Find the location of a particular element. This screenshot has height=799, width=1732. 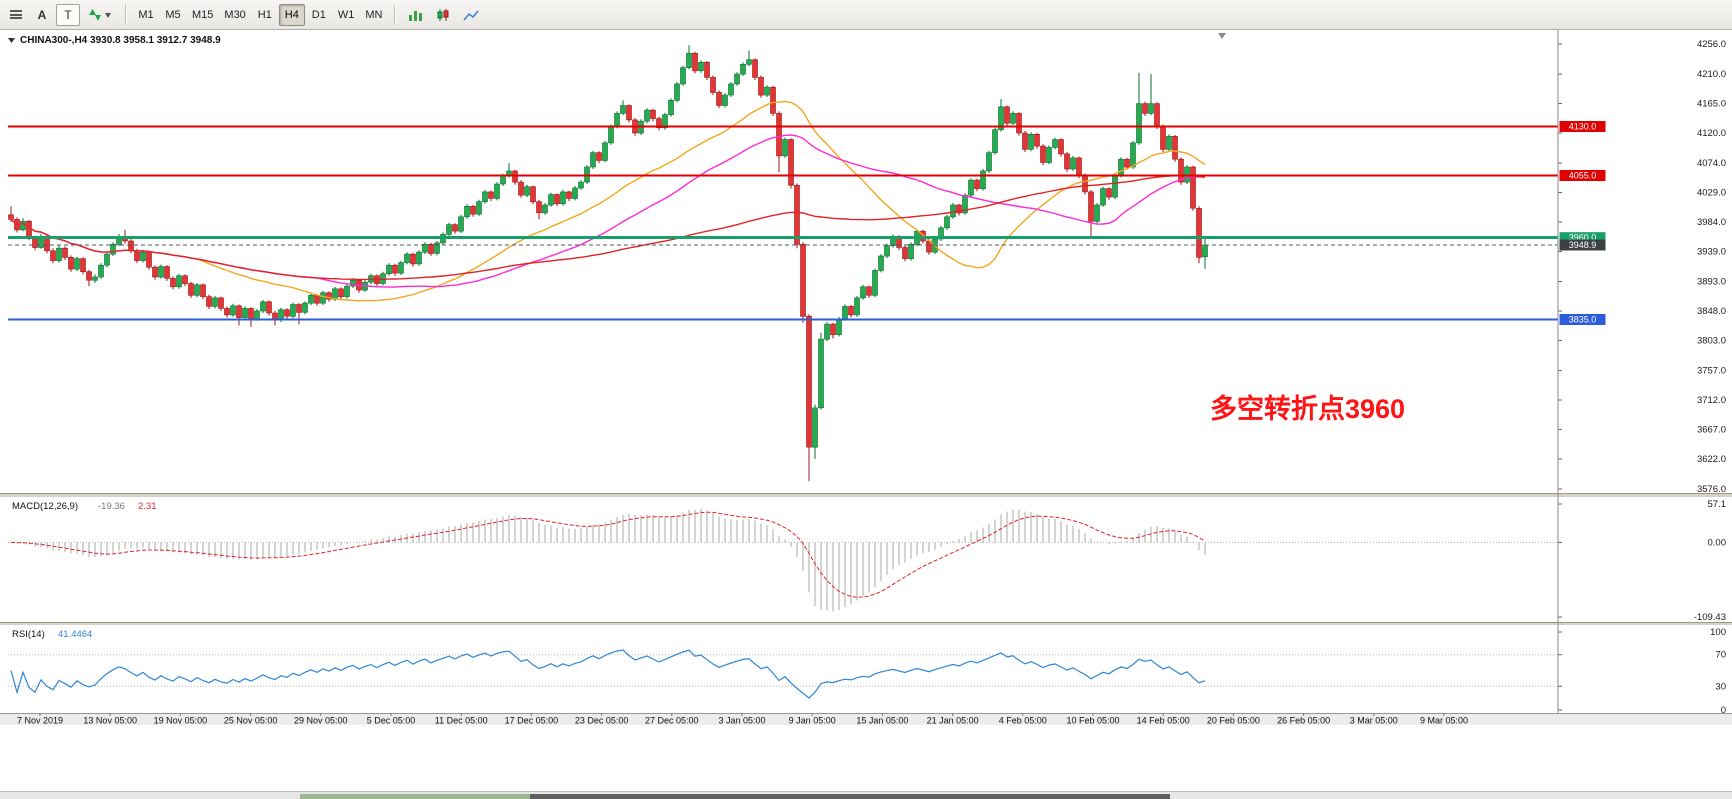

annotation-a-button: A is located at coordinates (42, 15).